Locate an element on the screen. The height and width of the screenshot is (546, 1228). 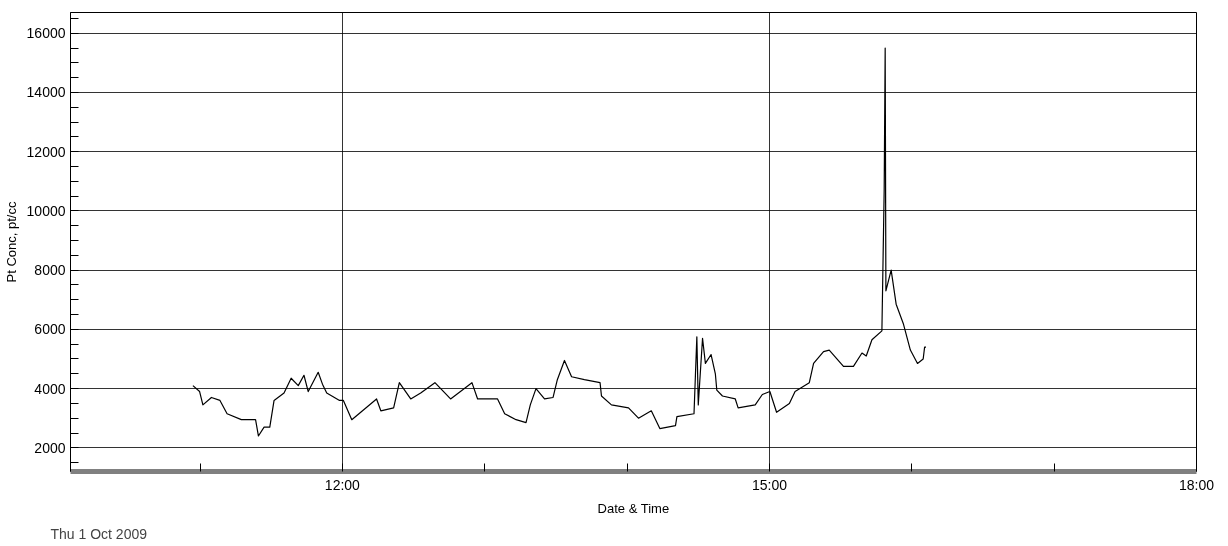
y-axis-title: Pt Conc, pt/cc is located at coordinates (11, 242).